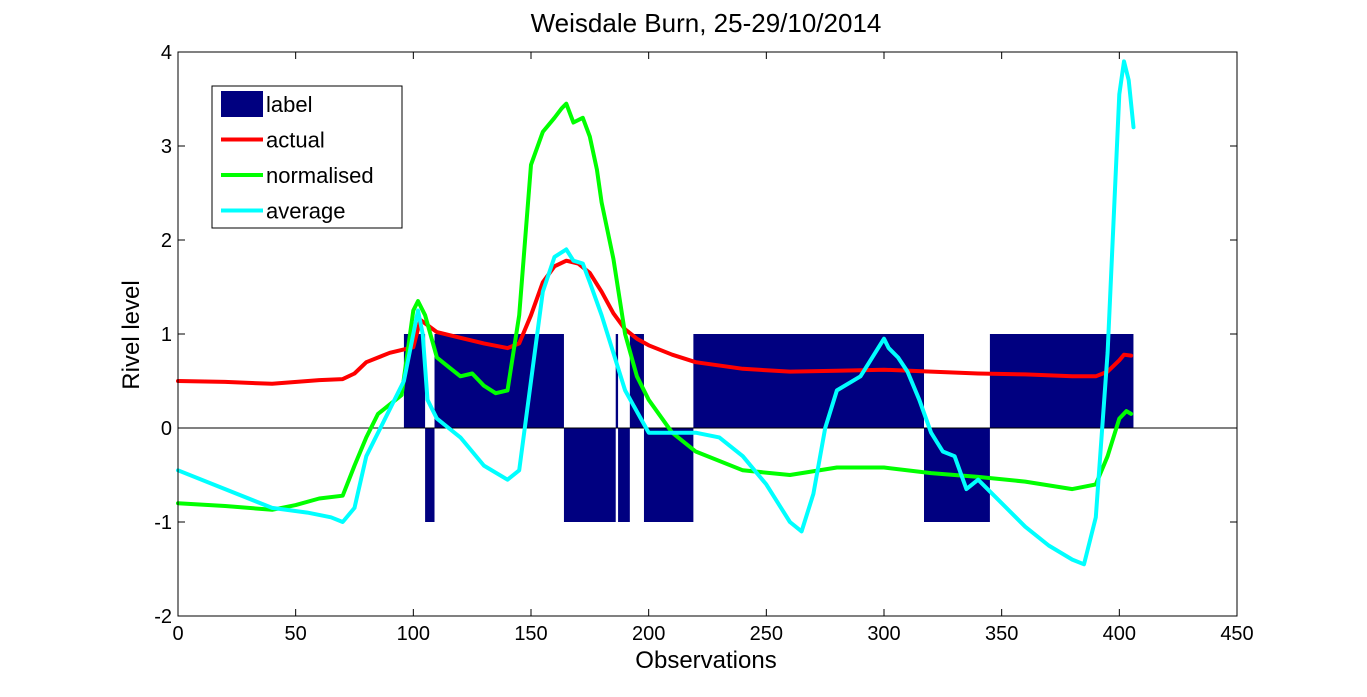  I want to click on legend-label-average: average, so click(306, 211).